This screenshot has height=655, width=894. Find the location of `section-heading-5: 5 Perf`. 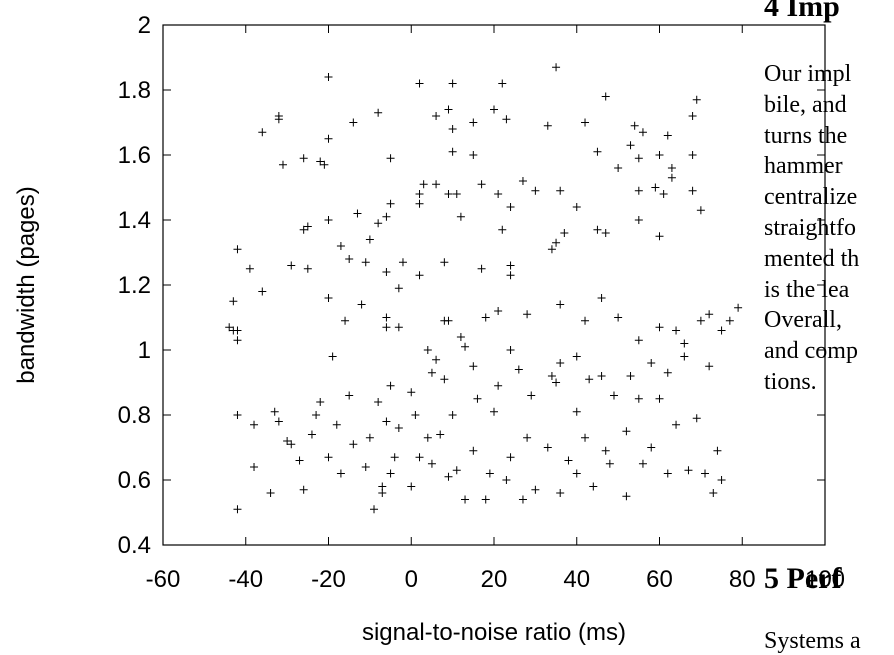

section-heading-5: 5 Perf is located at coordinates (803, 578).